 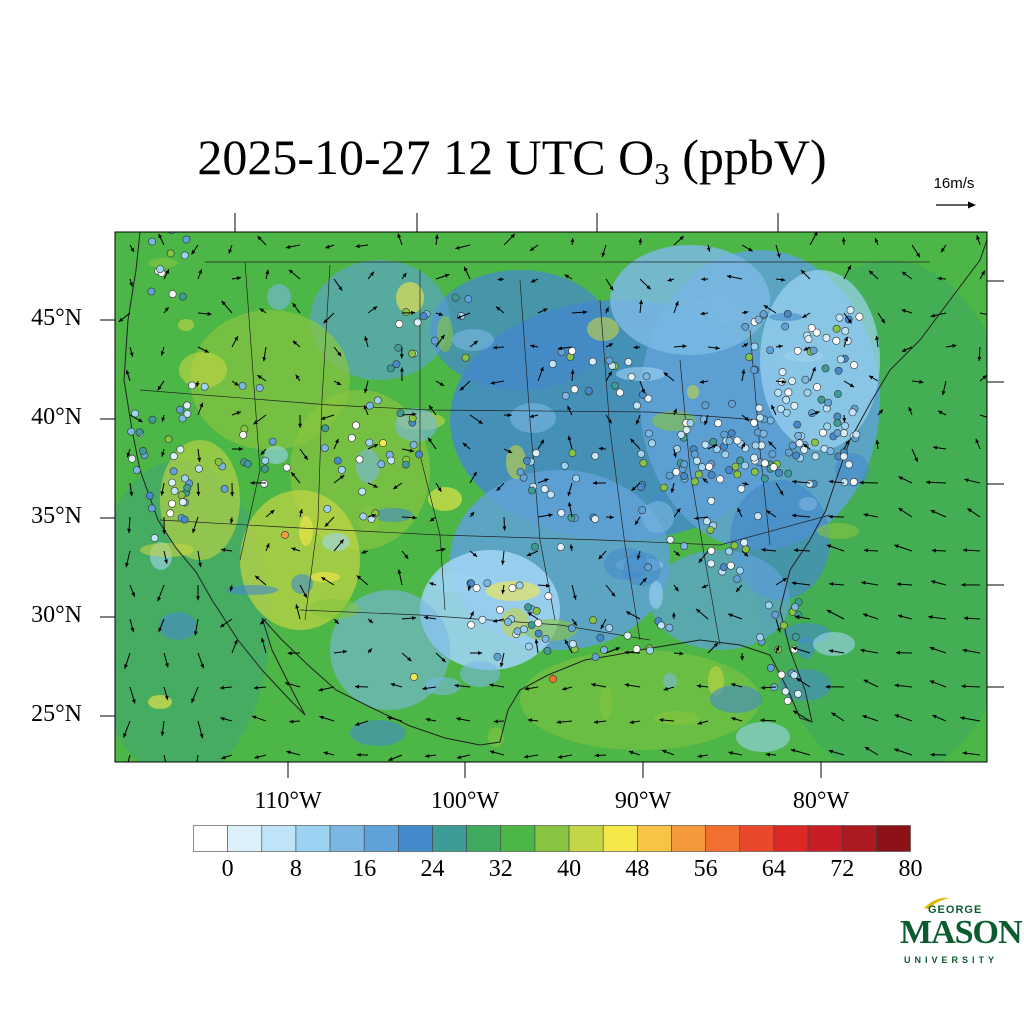 I want to click on colorbar-tick-label: 32, so click(x=500, y=869).